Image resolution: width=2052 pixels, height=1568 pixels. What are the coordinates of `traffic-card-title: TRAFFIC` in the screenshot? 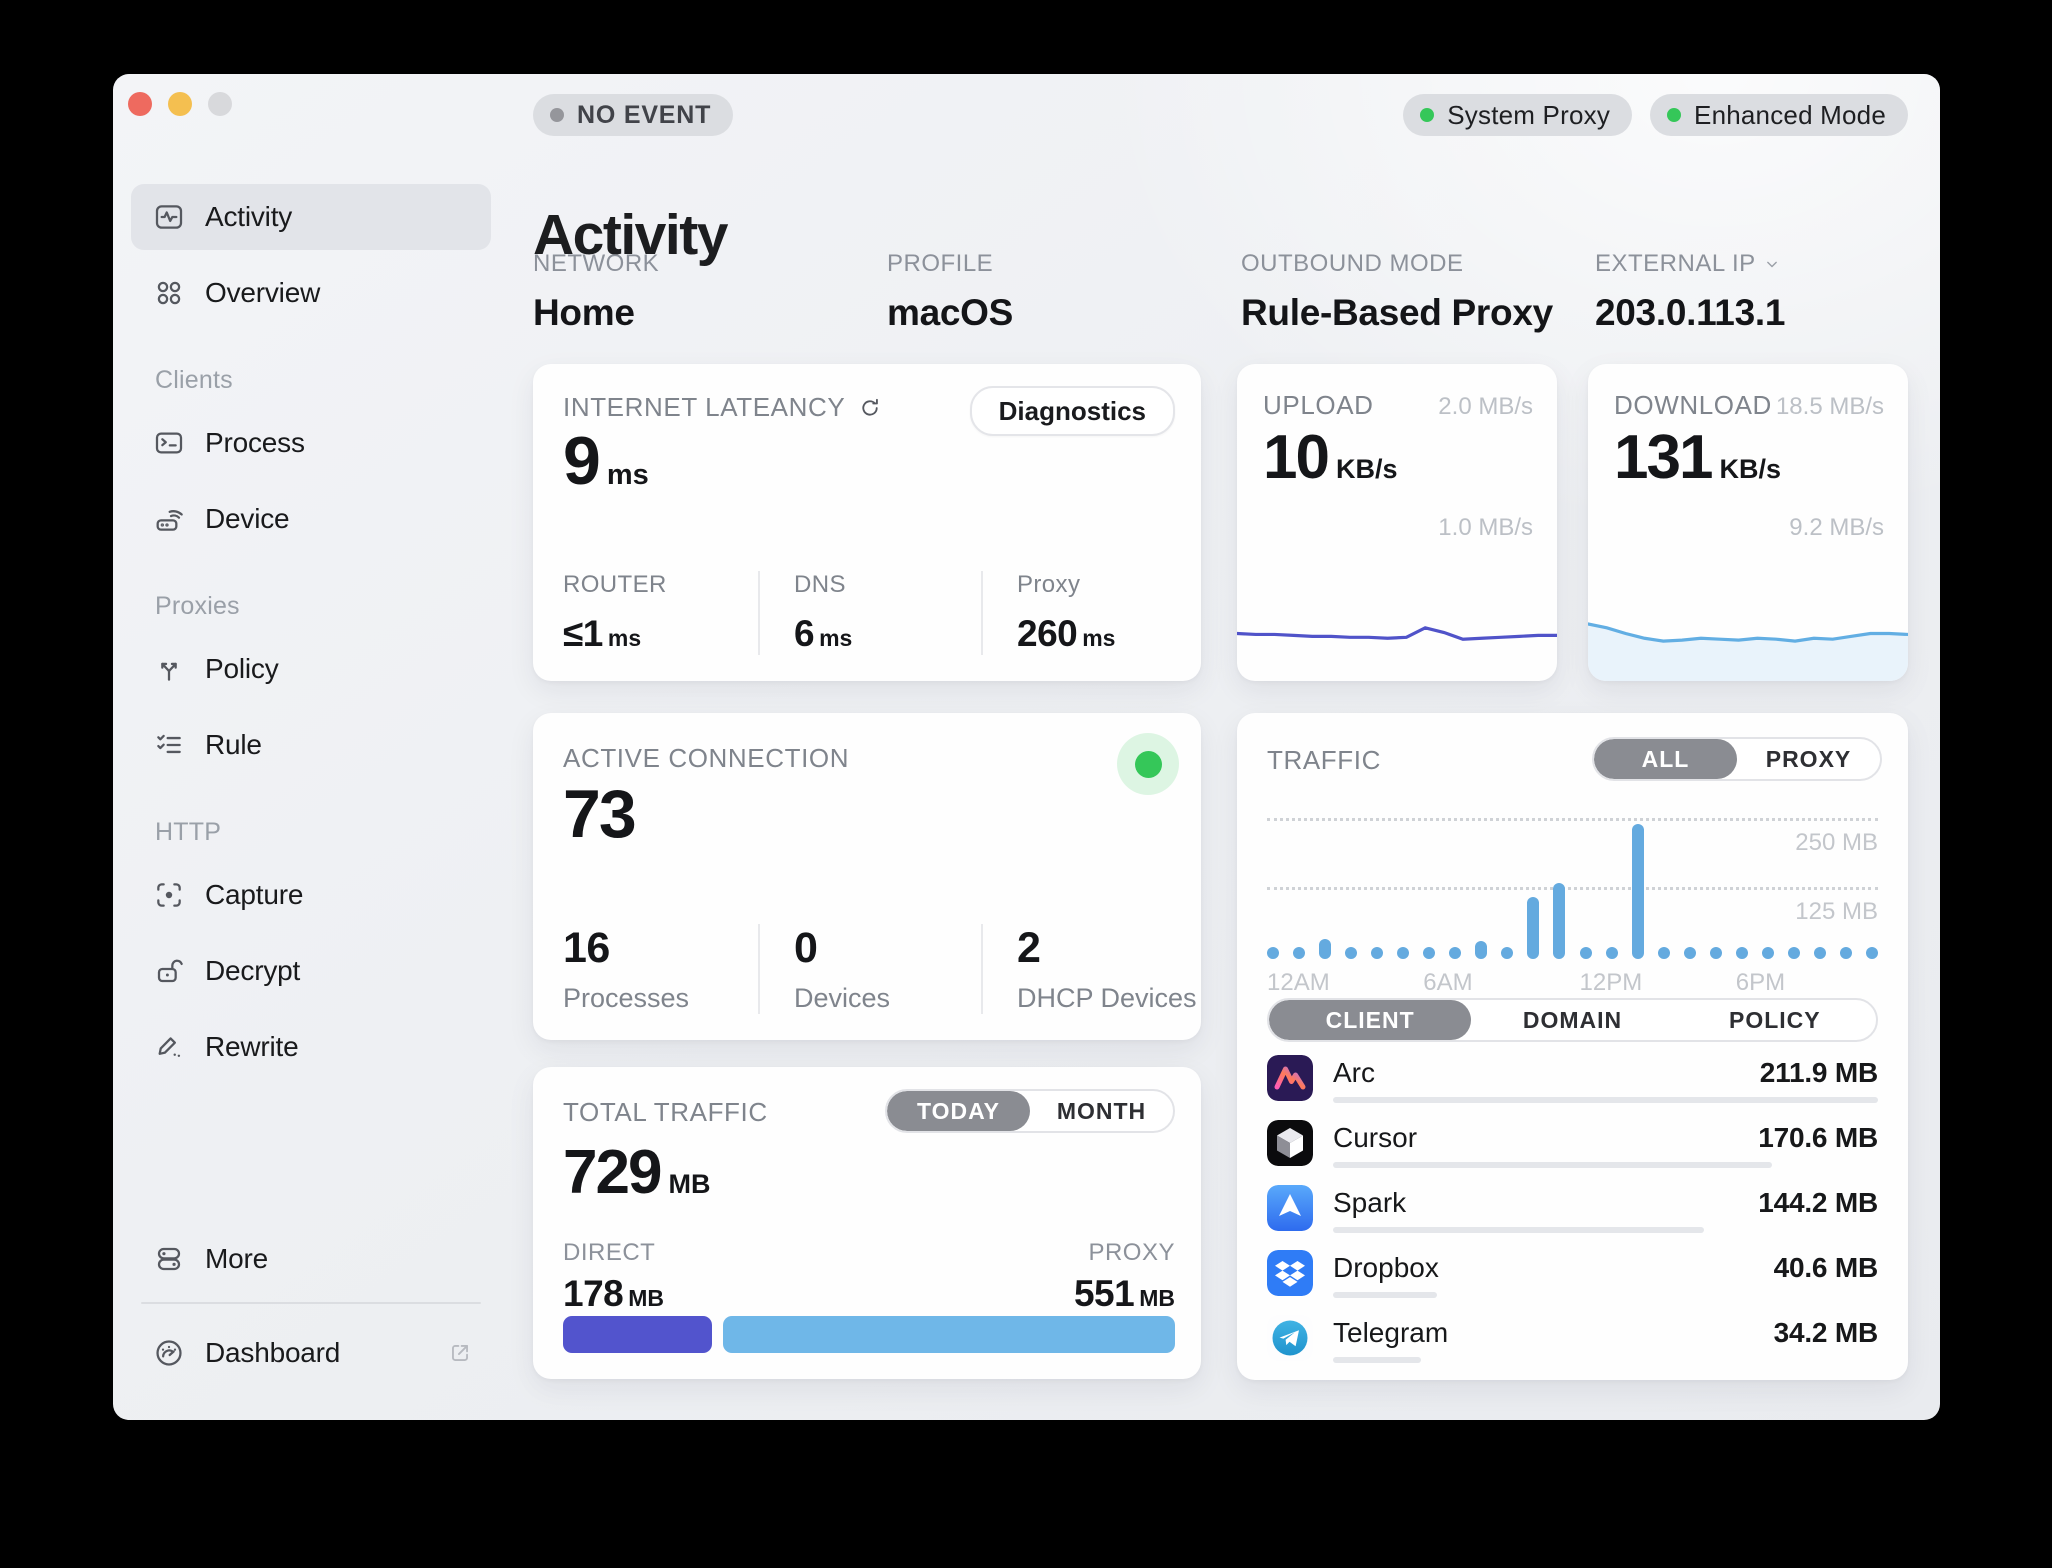 It's located at (1324, 760).